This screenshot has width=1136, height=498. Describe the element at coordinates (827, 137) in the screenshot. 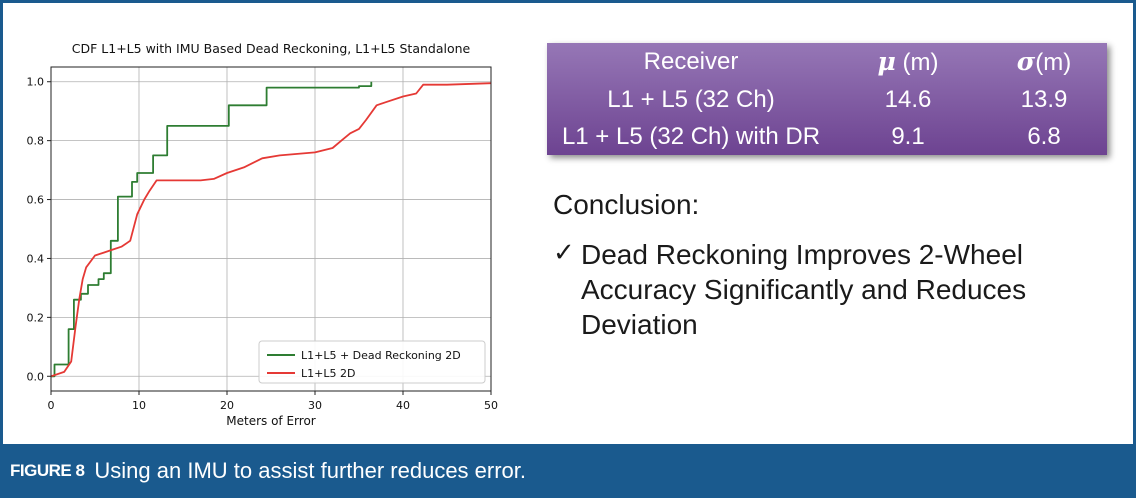

I see `stats-row: L1 + L5 (32 Ch) with DR 9.1 6.8` at that location.